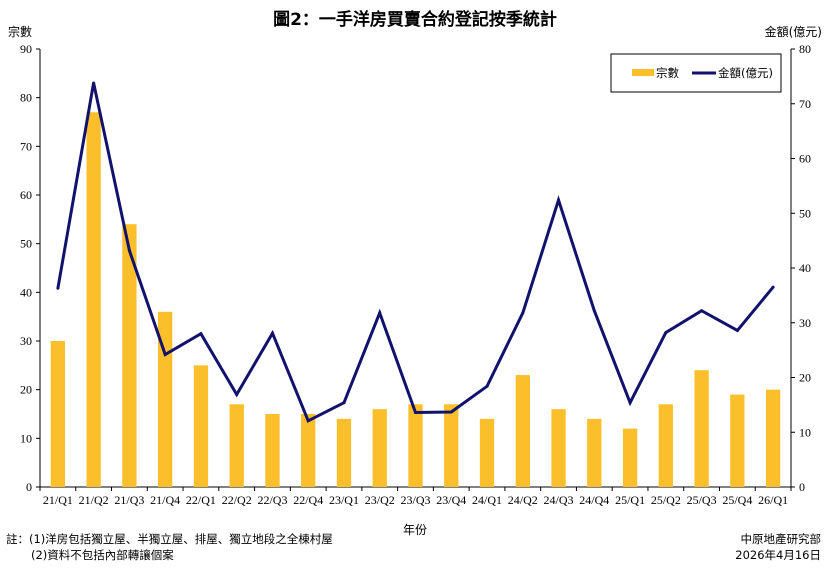 This screenshot has height=580, width=831. What do you see at coordinates (380, 500) in the screenshot?
I see `x-tick-label: 23/Q2` at bounding box center [380, 500].